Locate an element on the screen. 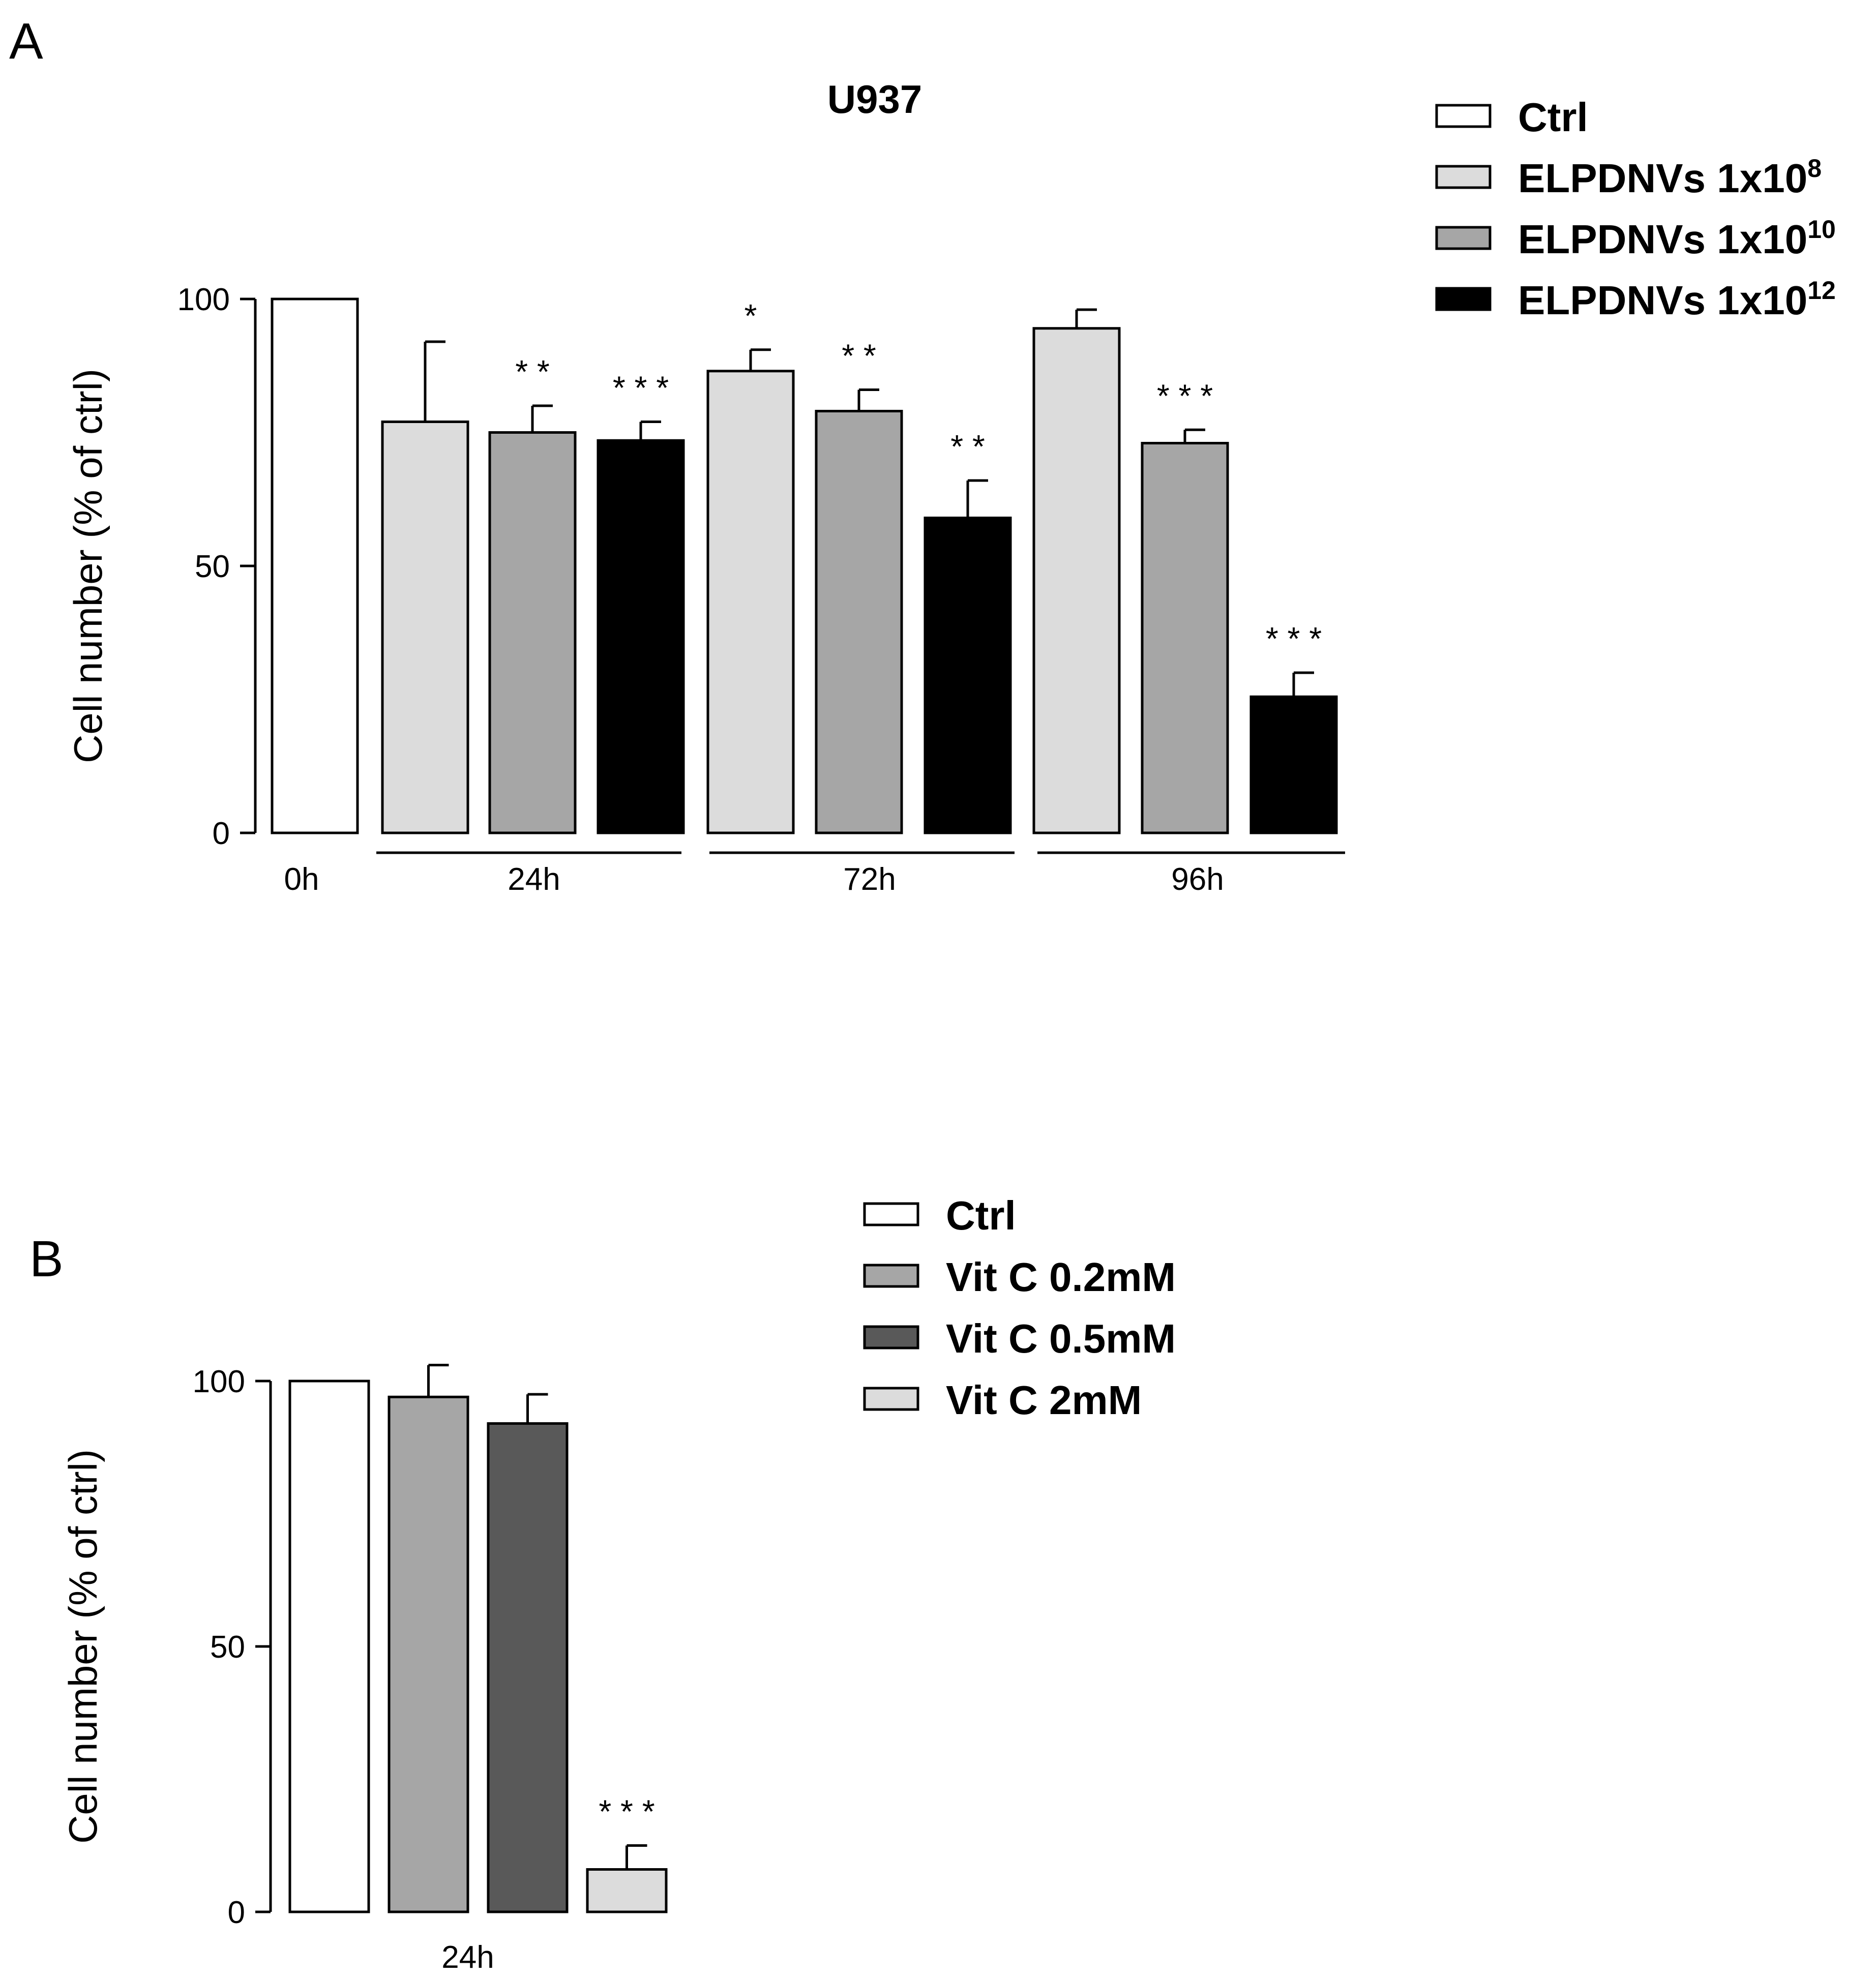  panel-a-axes: 0 50 100 Cell number (% of ctrl) is located at coordinates (162, 566).